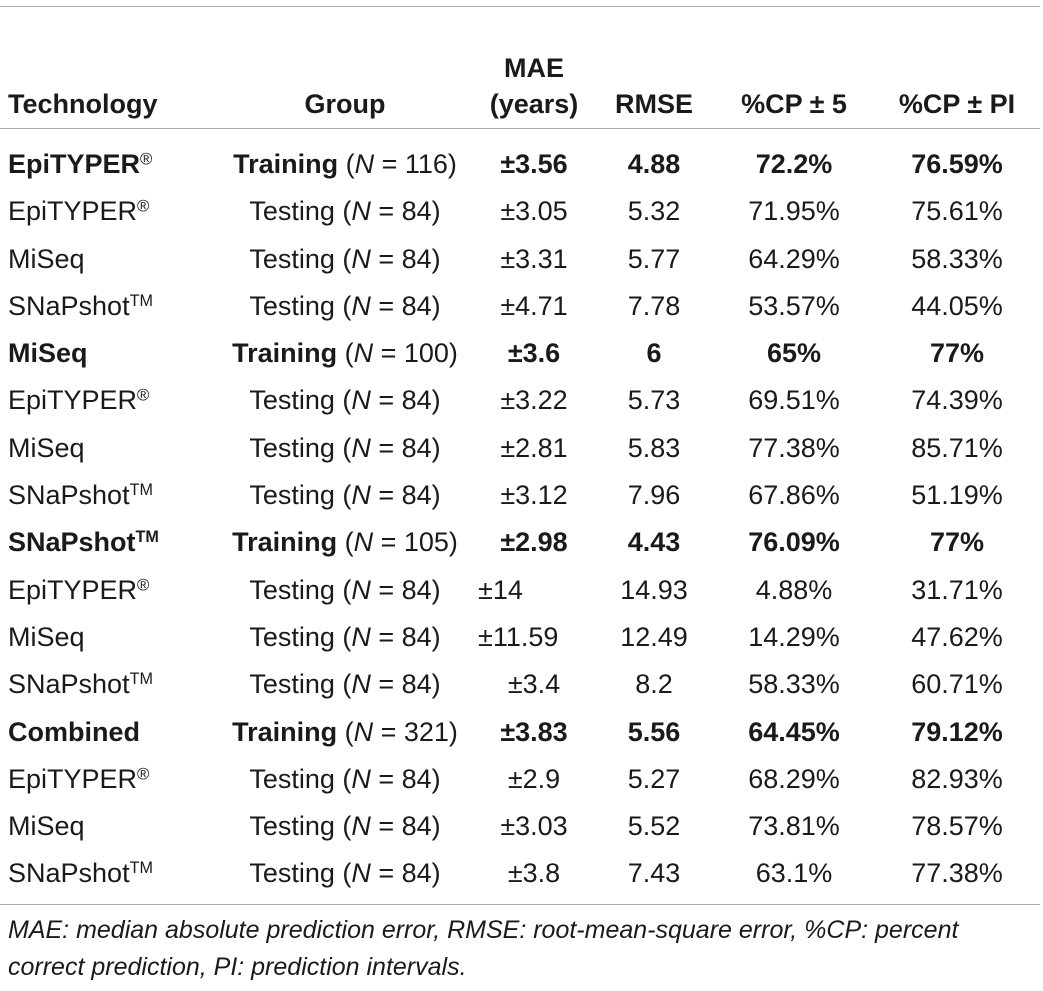  Describe the element at coordinates (654, 211) in the screenshot. I see `cell-rmse: 5.32` at that location.